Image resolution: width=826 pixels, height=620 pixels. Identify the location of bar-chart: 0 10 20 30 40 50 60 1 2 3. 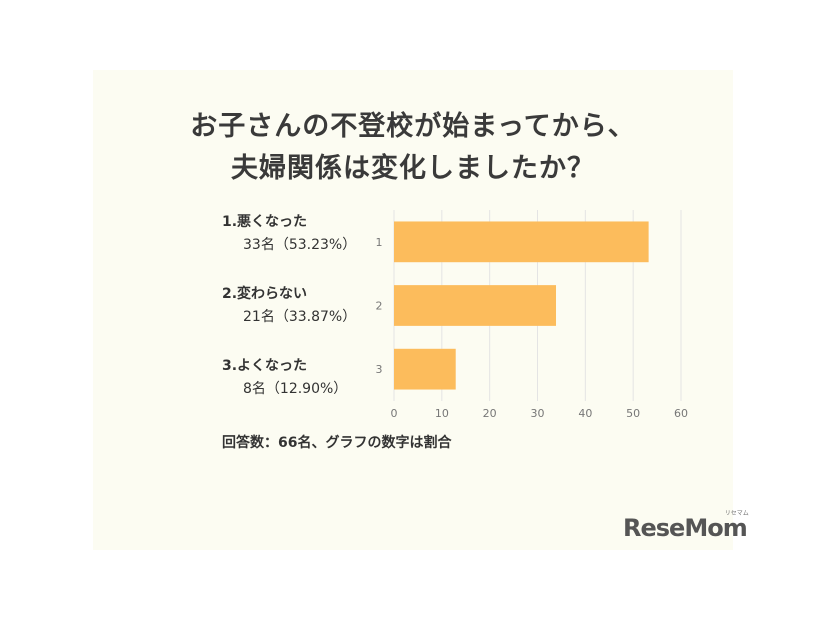
(532, 315).